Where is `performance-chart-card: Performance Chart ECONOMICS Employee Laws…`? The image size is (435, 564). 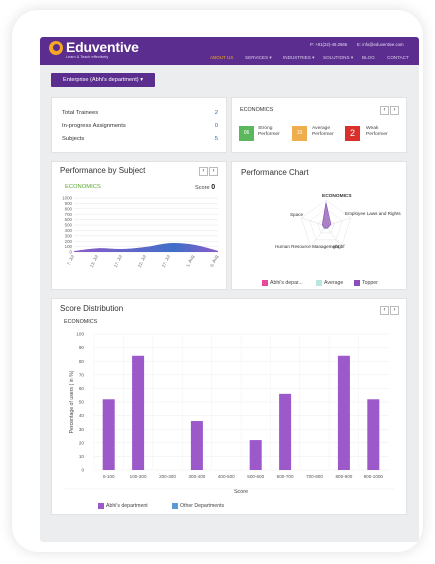
performance-chart-card: Performance Chart ECONOMICS Employee Laws… is located at coordinates (319, 225).